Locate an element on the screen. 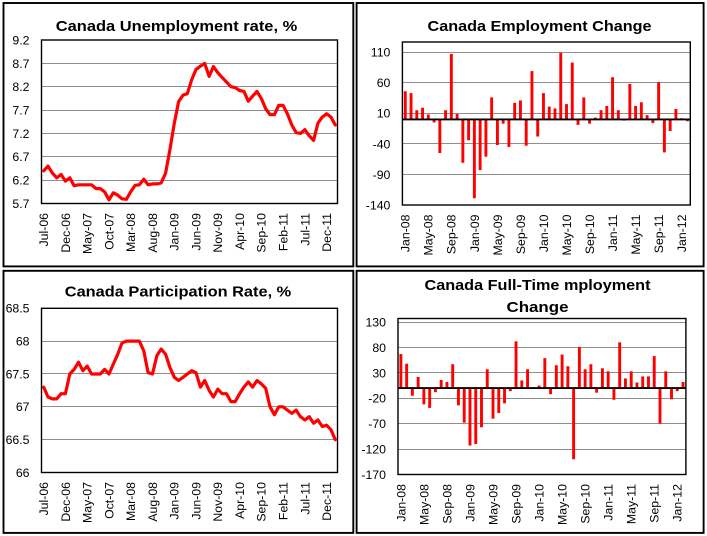 Image resolution: width=707 pixels, height=536 pixels. svg-text: 9.2 is located at coordinates (20, 40).